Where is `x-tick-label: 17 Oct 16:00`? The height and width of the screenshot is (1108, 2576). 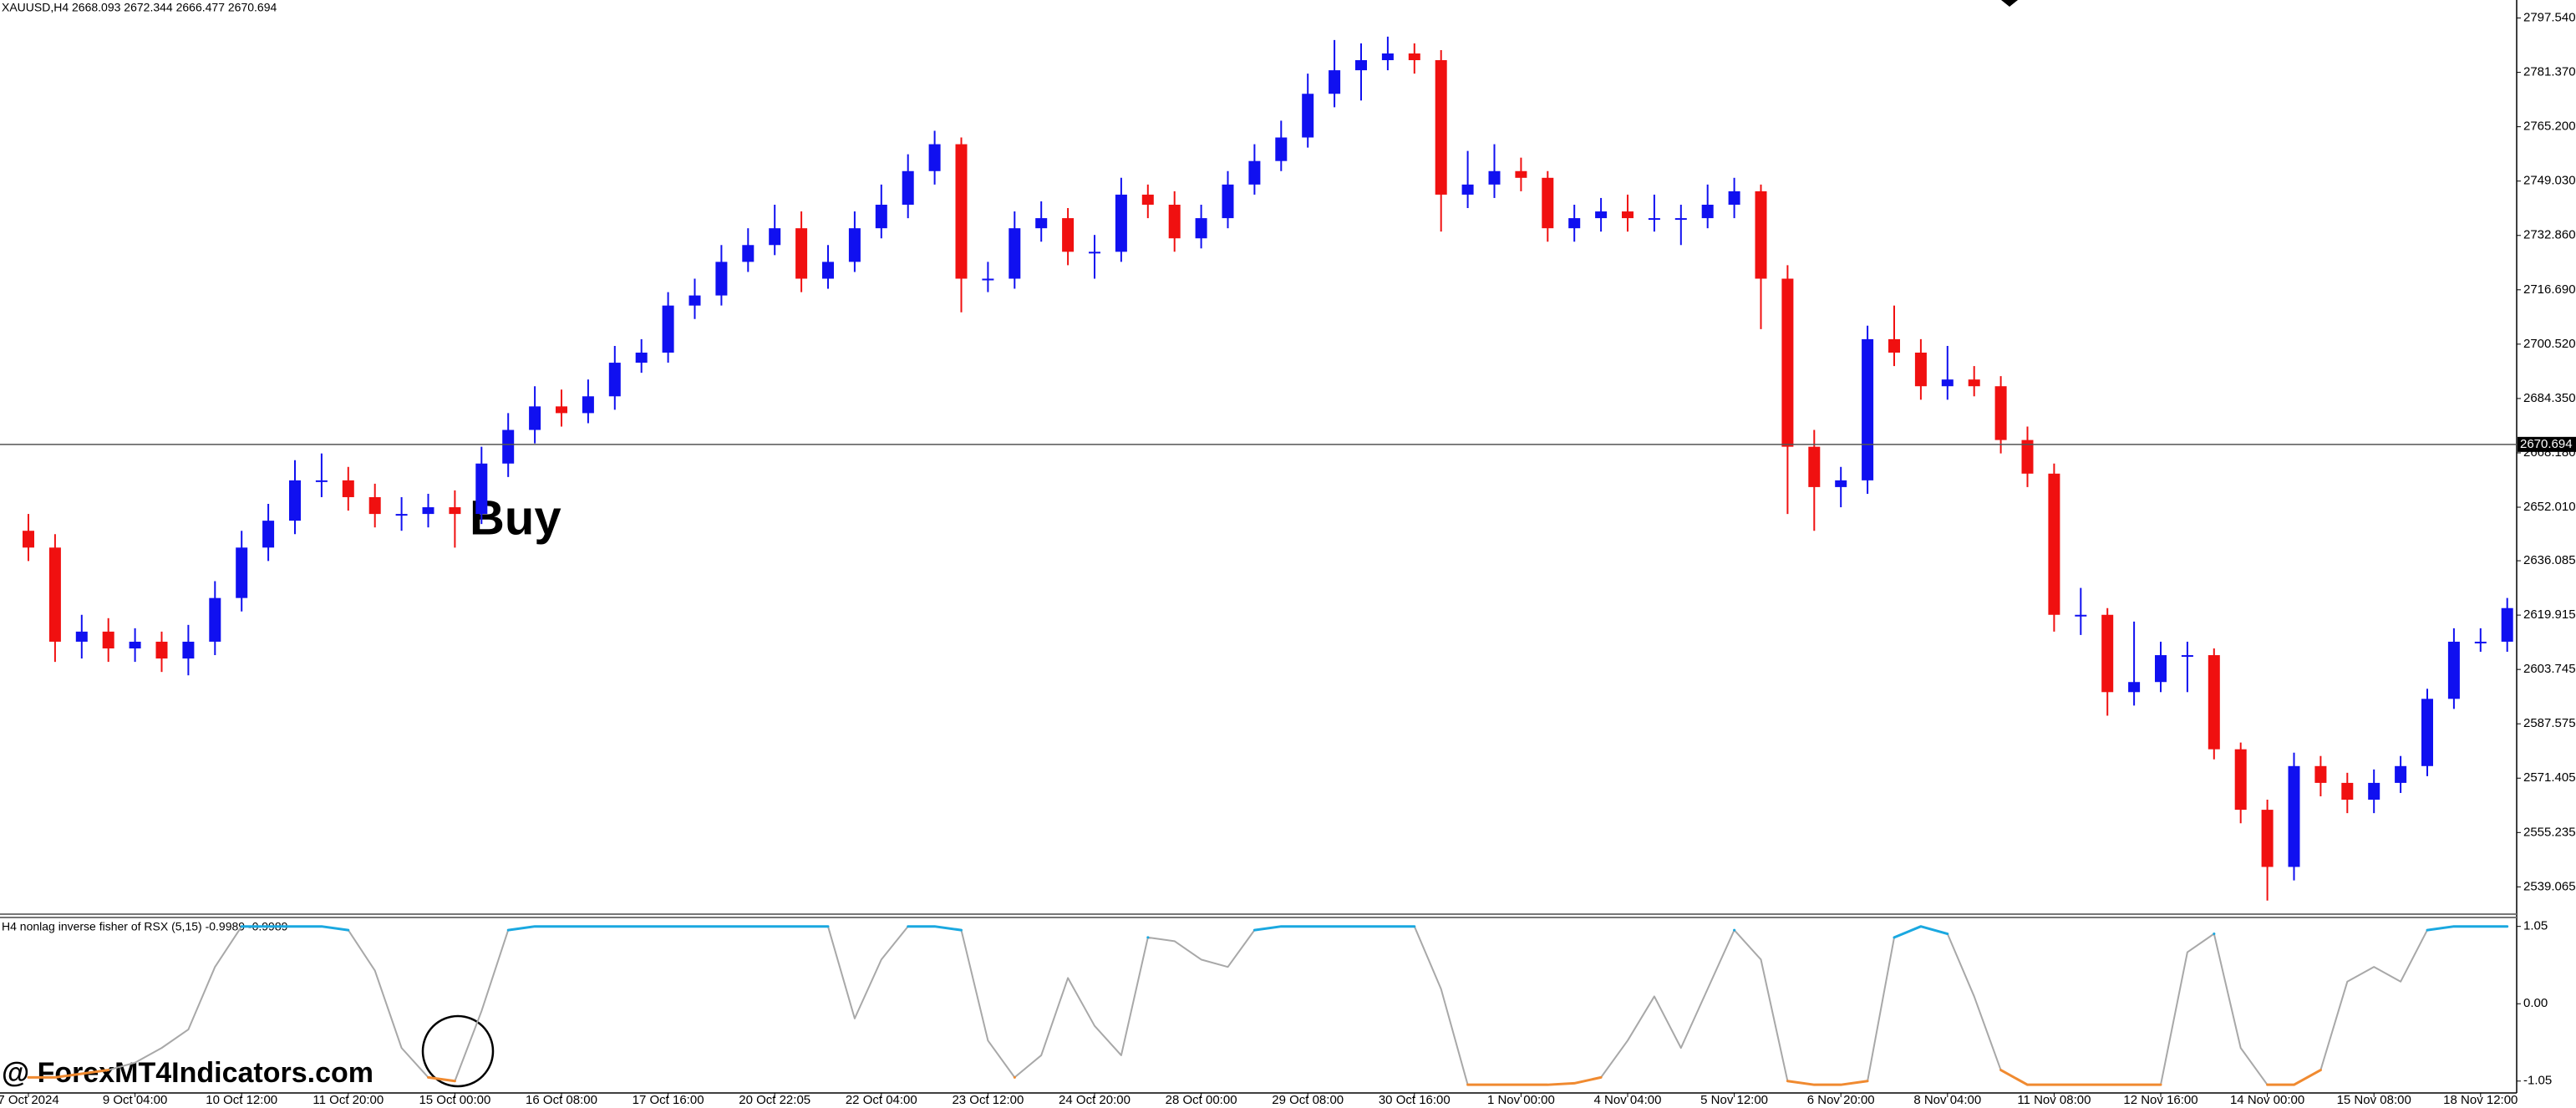 x-tick-label: 17 Oct 16:00 is located at coordinates (668, 1100).